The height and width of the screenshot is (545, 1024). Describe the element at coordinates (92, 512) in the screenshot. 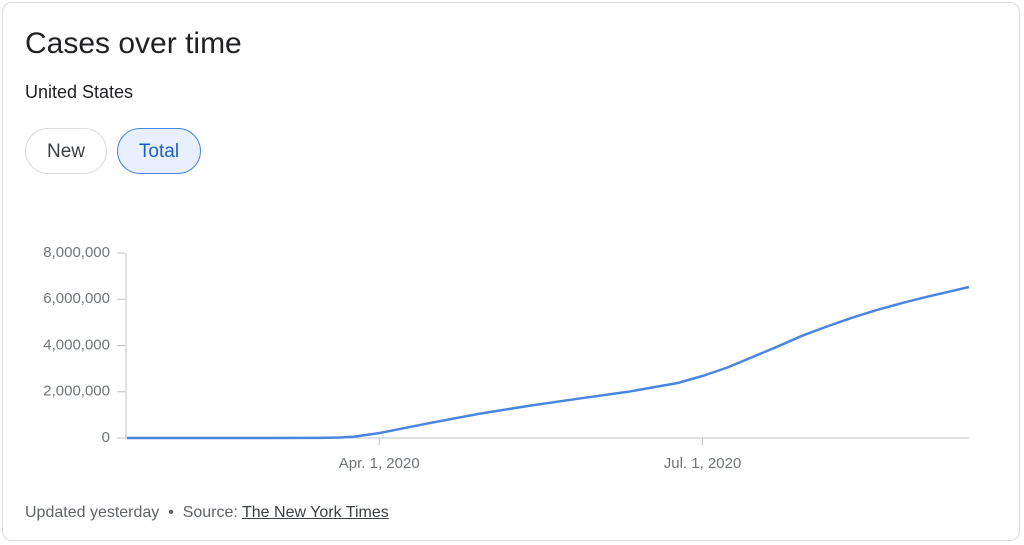

I see `updated: Updated yesterday` at that location.